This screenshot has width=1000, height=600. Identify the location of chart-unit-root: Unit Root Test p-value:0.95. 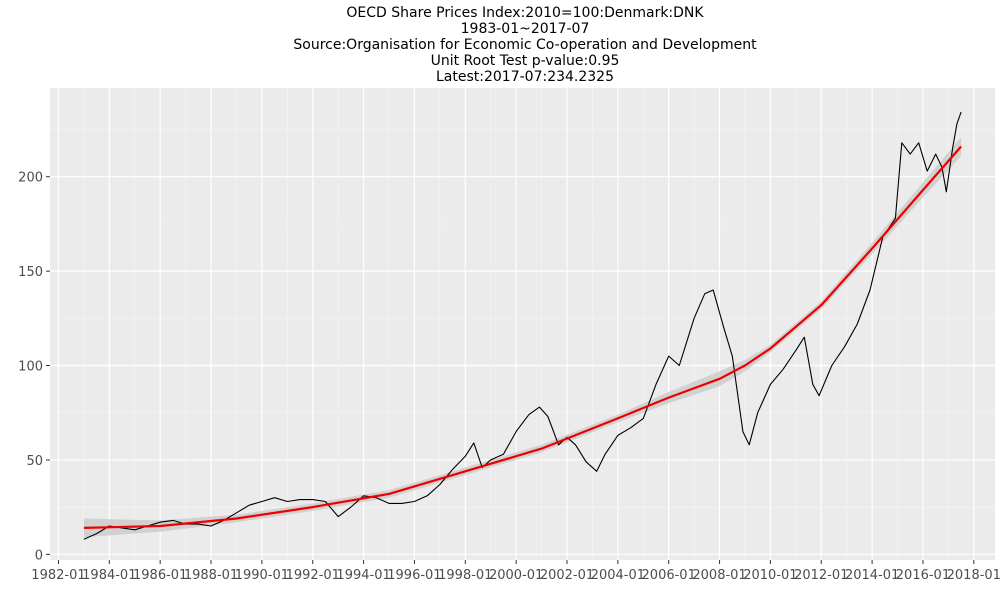
(525, 61).